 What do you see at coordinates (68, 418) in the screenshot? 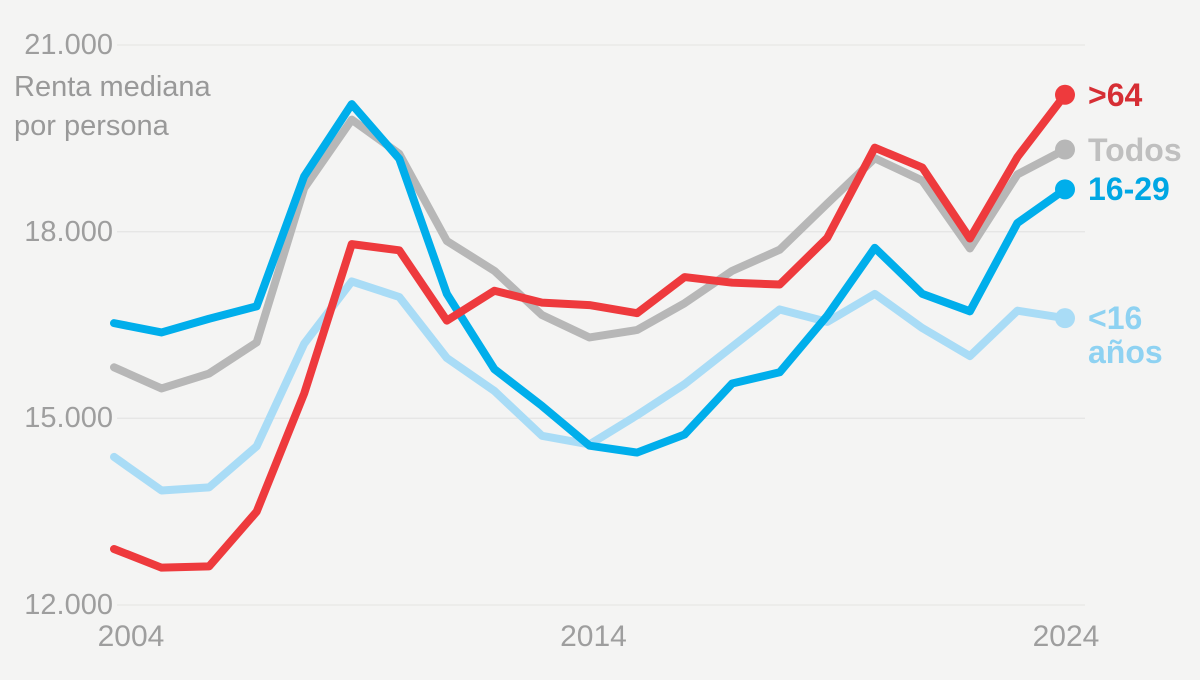
I see `y-axis-tick-15000: 15.000` at bounding box center [68, 418].